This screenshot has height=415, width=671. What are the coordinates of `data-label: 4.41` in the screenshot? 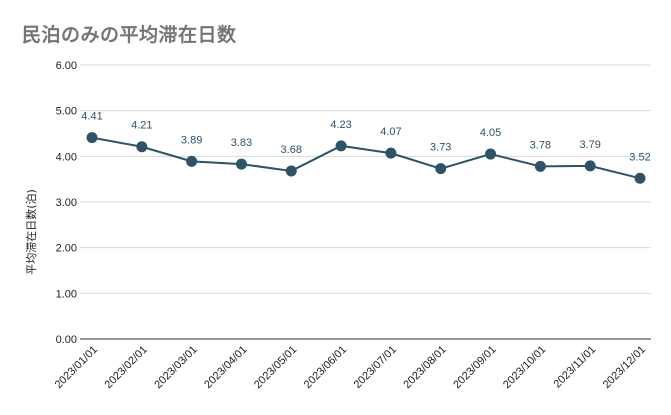 It's located at (91, 117).